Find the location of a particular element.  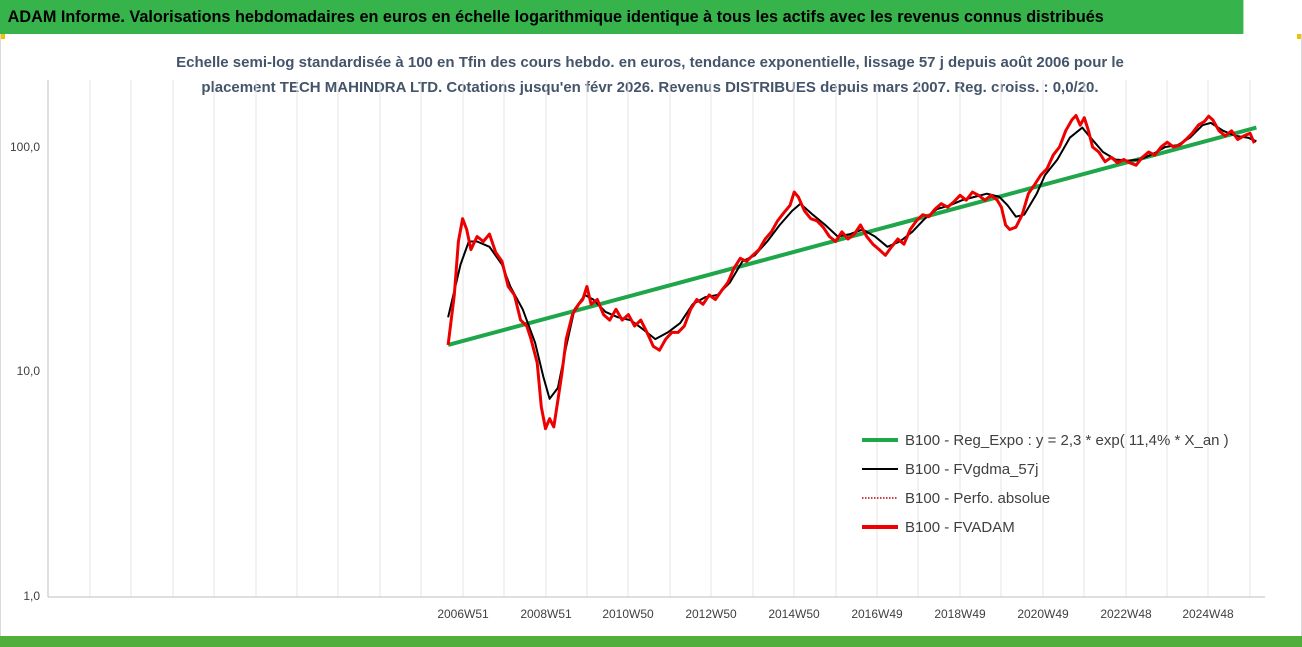

x-tick-label: 2018W49 is located at coordinates (960, 614).